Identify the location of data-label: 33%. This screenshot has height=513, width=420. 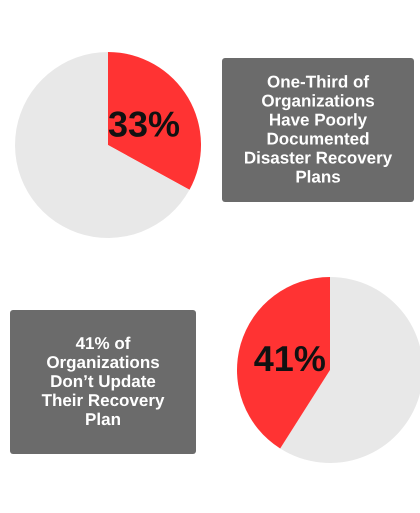
(144, 123).